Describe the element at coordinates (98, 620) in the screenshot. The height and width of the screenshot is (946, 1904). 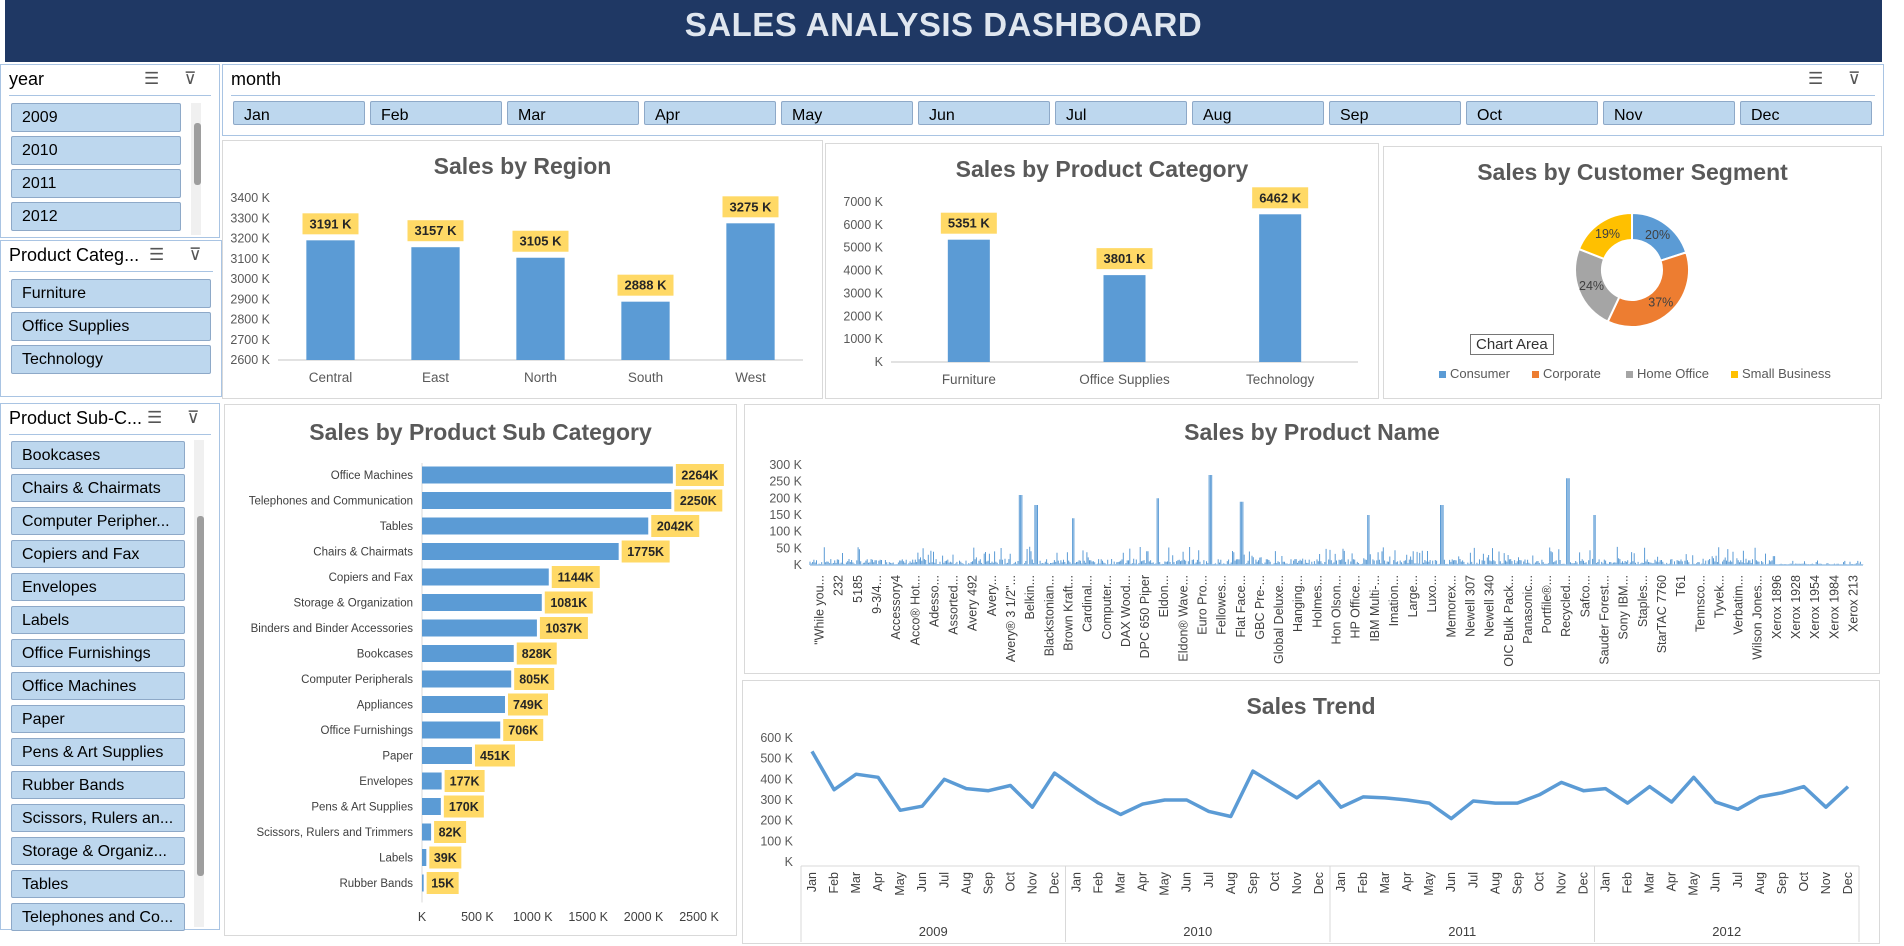
I see `slicer-item-labels: Labels` at that location.